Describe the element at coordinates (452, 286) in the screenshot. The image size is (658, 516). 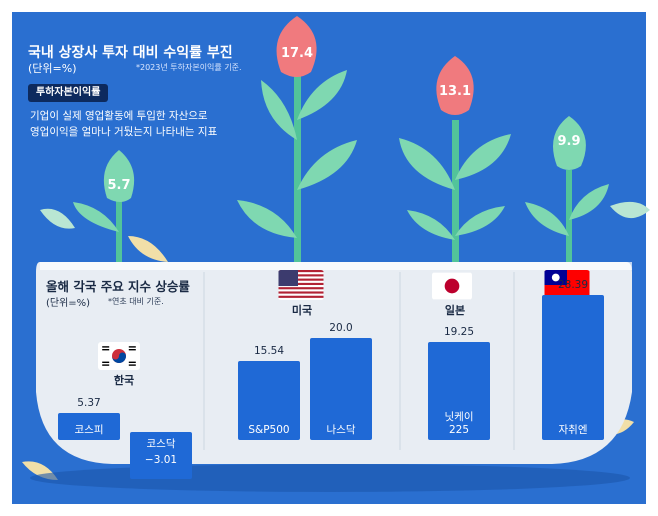
I see `flag-jp-icon` at that location.